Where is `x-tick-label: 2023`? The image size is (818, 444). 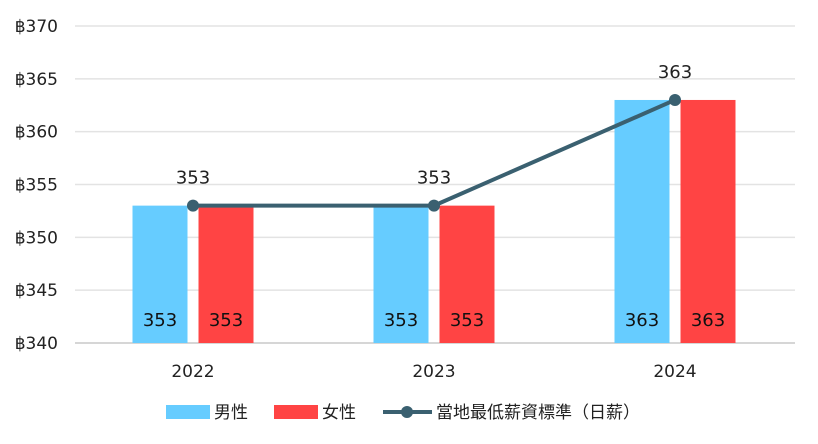
x-tick-label: 2023 is located at coordinates (433, 372).